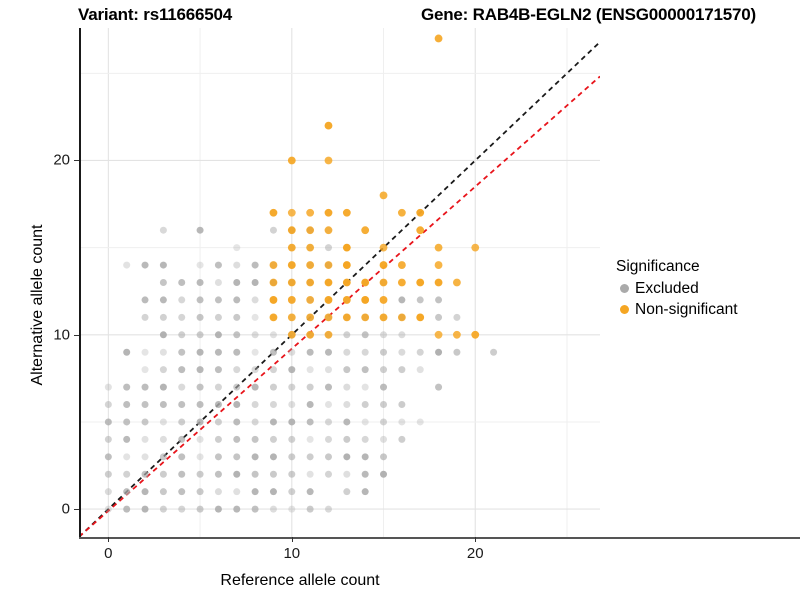 The height and width of the screenshot is (600, 800). Describe the element at coordinates (292, 553) in the screenshot. I see `x-tick-label: 10` at that location.